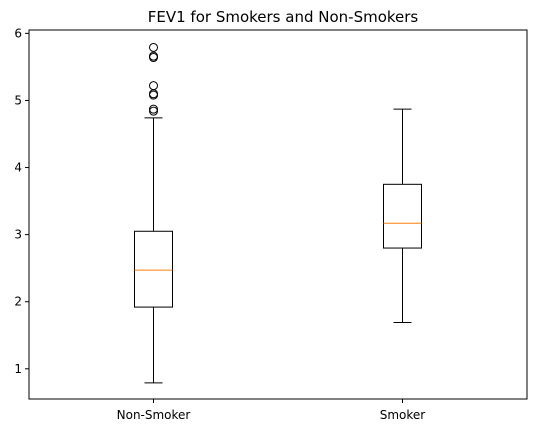 This screenshot has height=433, width=534. What do you see at coordinates (18, 168) in the screenshot?
I see `y-tick-label: 4` at bounding box center [18, 168].